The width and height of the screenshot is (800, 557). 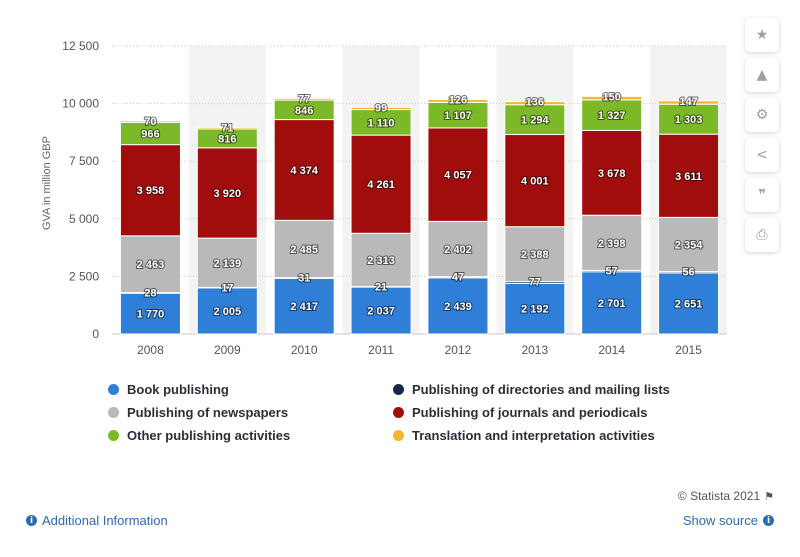 I want to click on y-tick-label: 5 000, so click(x=84, y=219).